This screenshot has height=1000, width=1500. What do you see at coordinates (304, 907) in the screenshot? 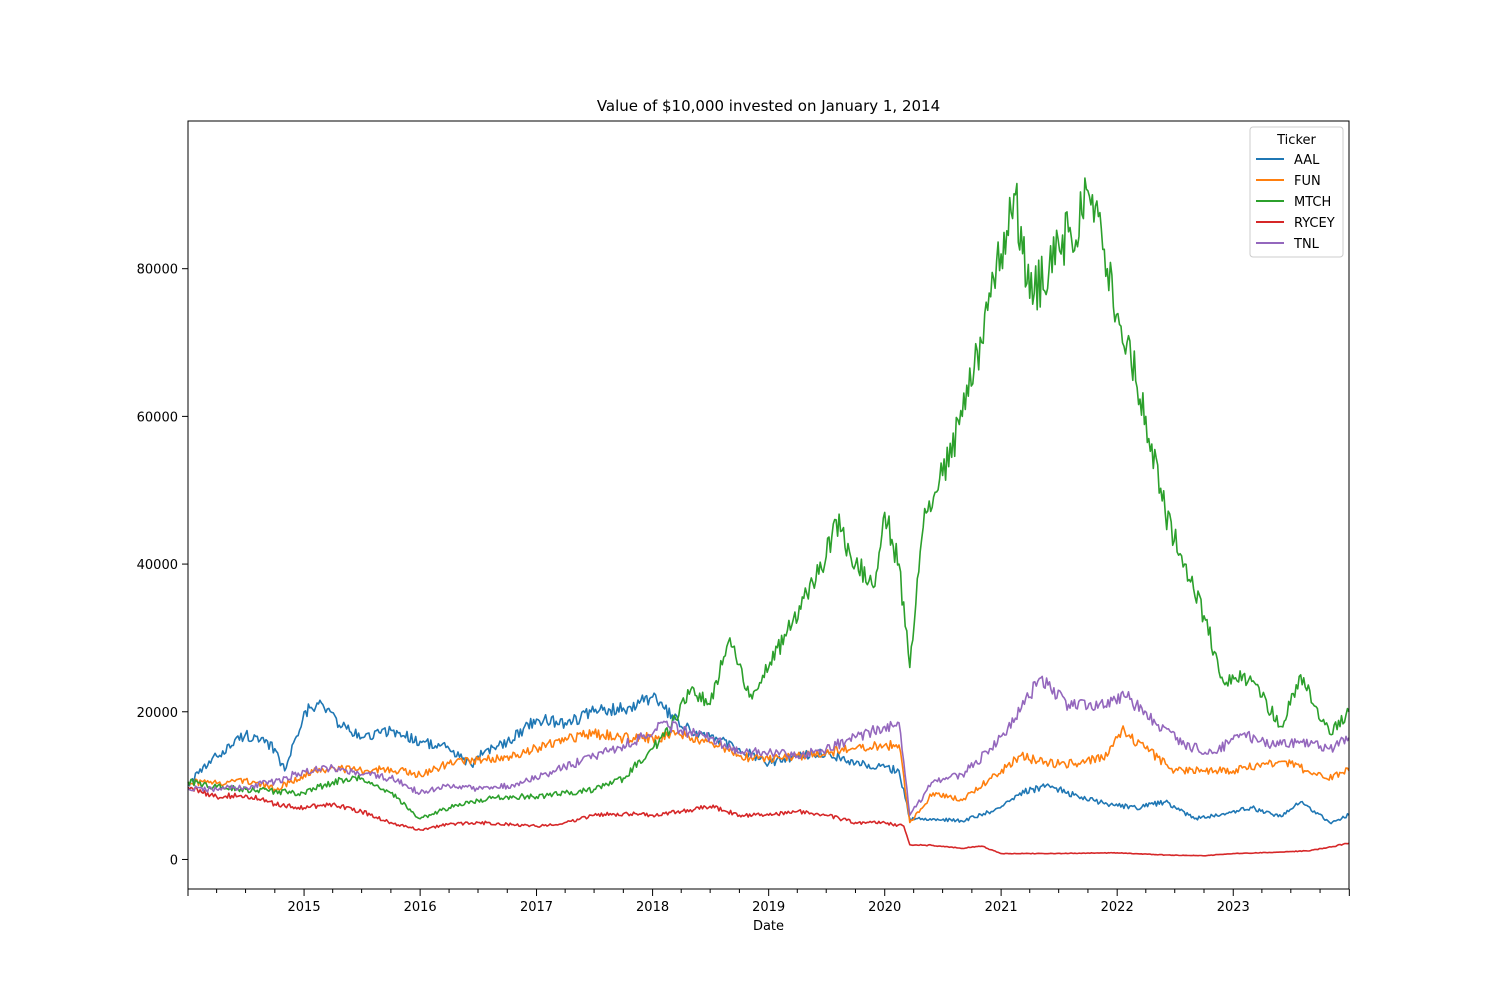
I see `x-tick-label-2015: 2015` at bounding box center [304, 907].